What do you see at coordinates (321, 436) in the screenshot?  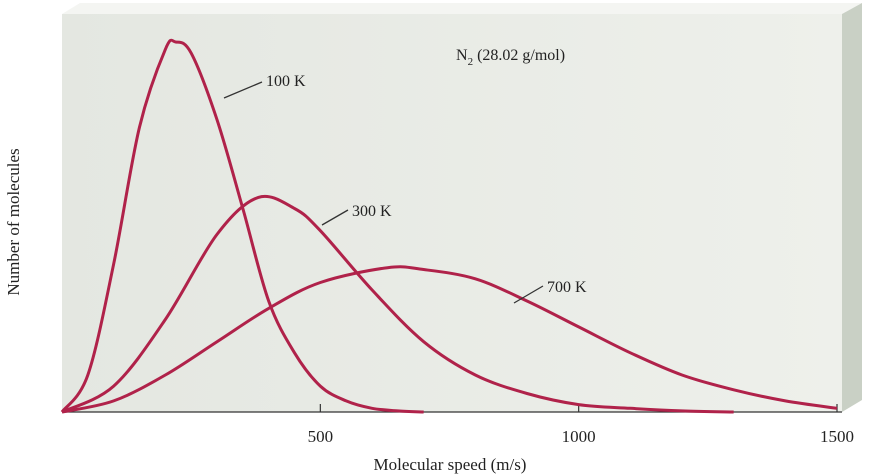 I see `x-tick-label: 500` at bounding box center [321, 436].